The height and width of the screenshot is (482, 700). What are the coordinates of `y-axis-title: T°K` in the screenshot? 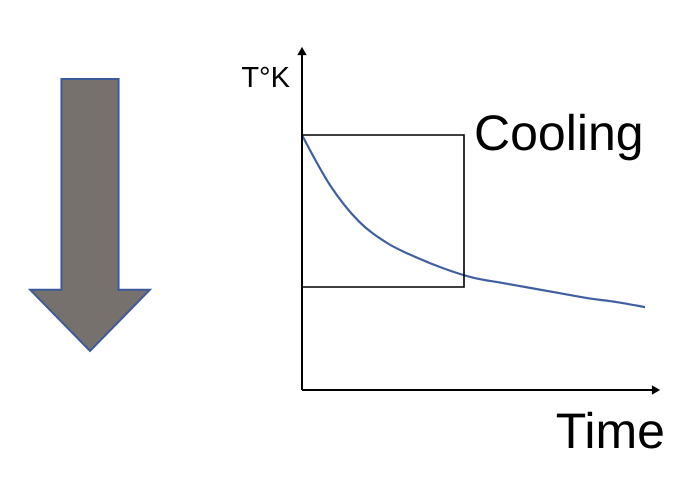 It's located at (266, 78).